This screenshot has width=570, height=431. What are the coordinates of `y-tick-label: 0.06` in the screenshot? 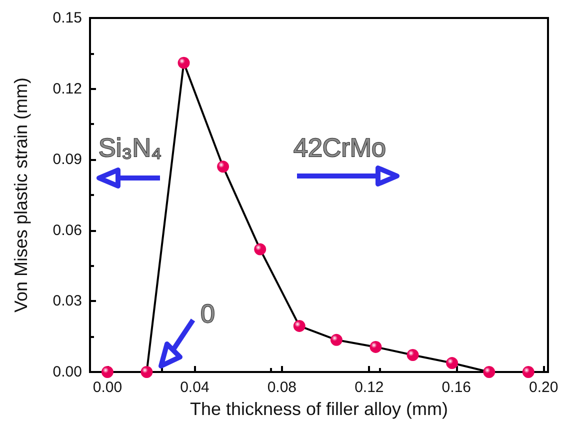 It's located at (67, 230).